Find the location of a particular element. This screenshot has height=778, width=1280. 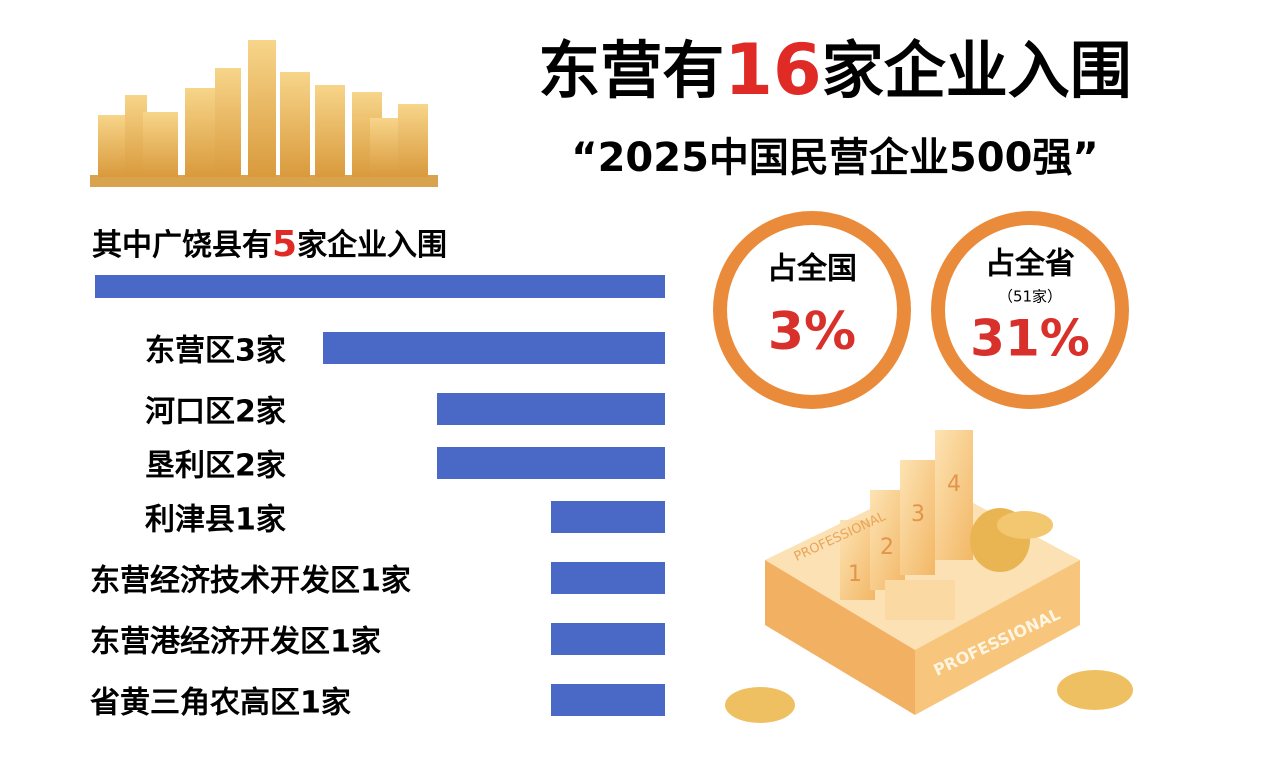

category-label: 东营港经济开发区1家 is located at coordinates (235, 642).